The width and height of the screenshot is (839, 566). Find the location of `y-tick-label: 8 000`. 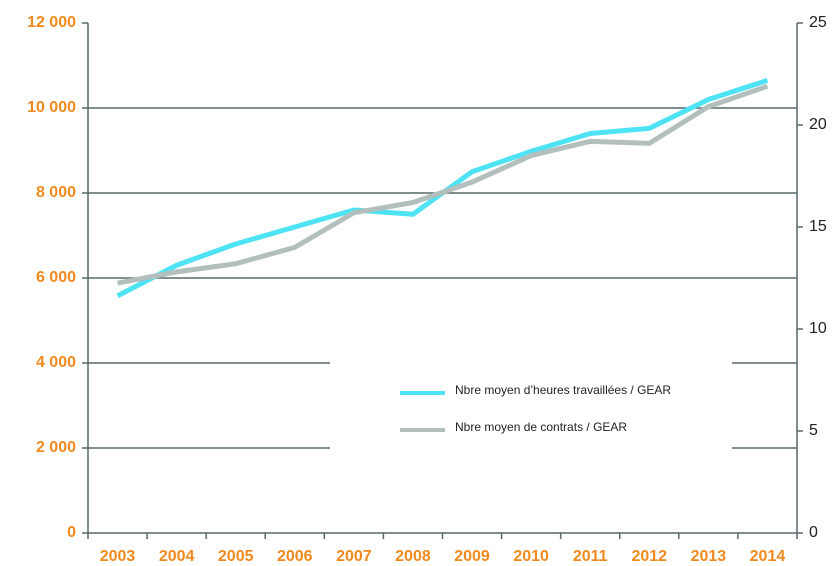

y-tick-label: 8 000 is located at coordinates (56, 192).